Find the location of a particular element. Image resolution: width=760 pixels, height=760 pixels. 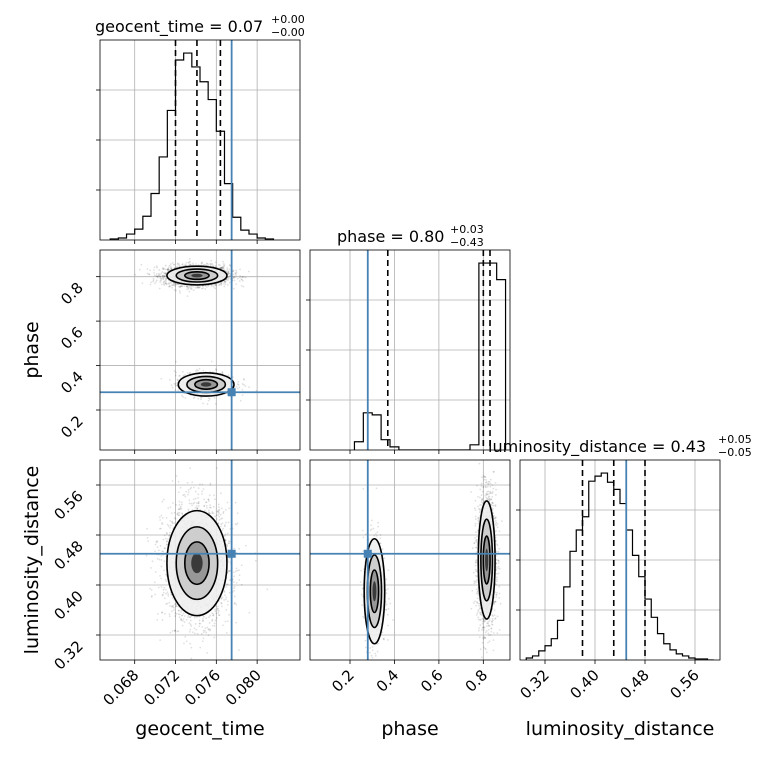

frame-hist-geocent_time is located at coordinates (200, 140).